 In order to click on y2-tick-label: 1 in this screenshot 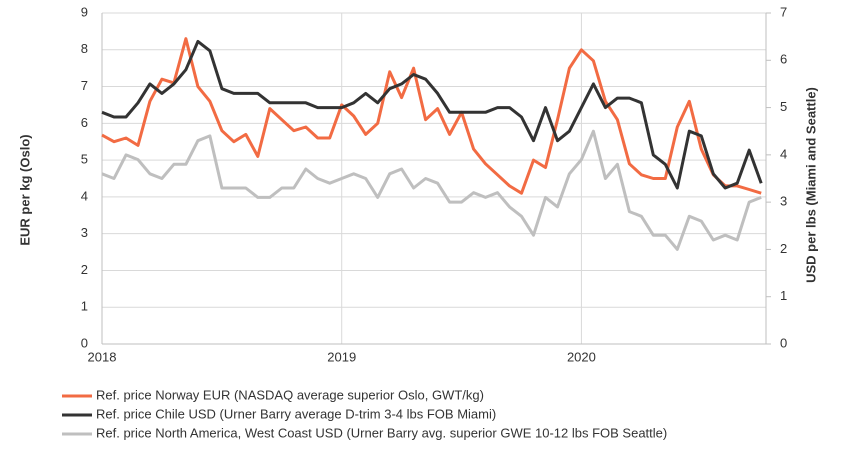, I will do `click(783, 295)`.